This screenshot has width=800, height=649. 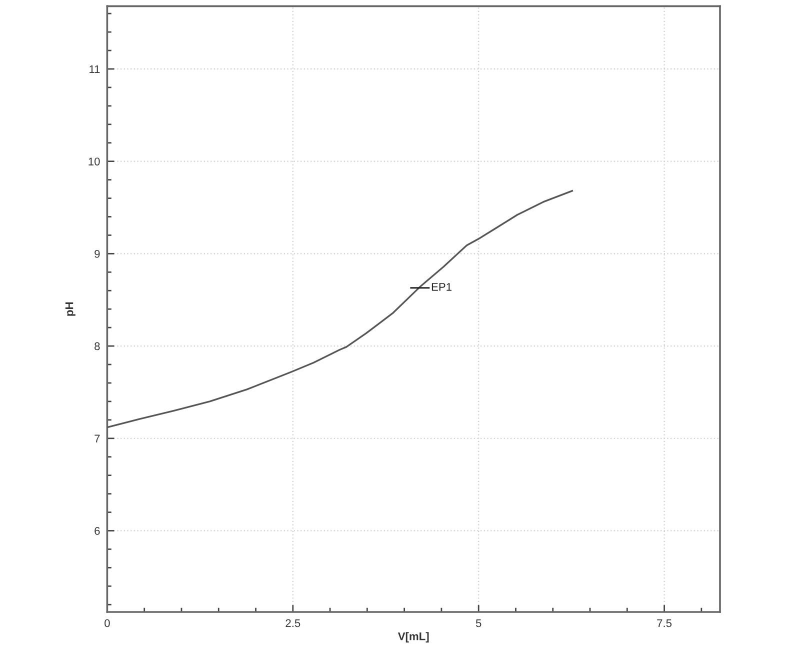 What do you see at coordinates (479, 623) in the screenshot?
I see `x-tick-label: 5` at bounding box center [479, 623].